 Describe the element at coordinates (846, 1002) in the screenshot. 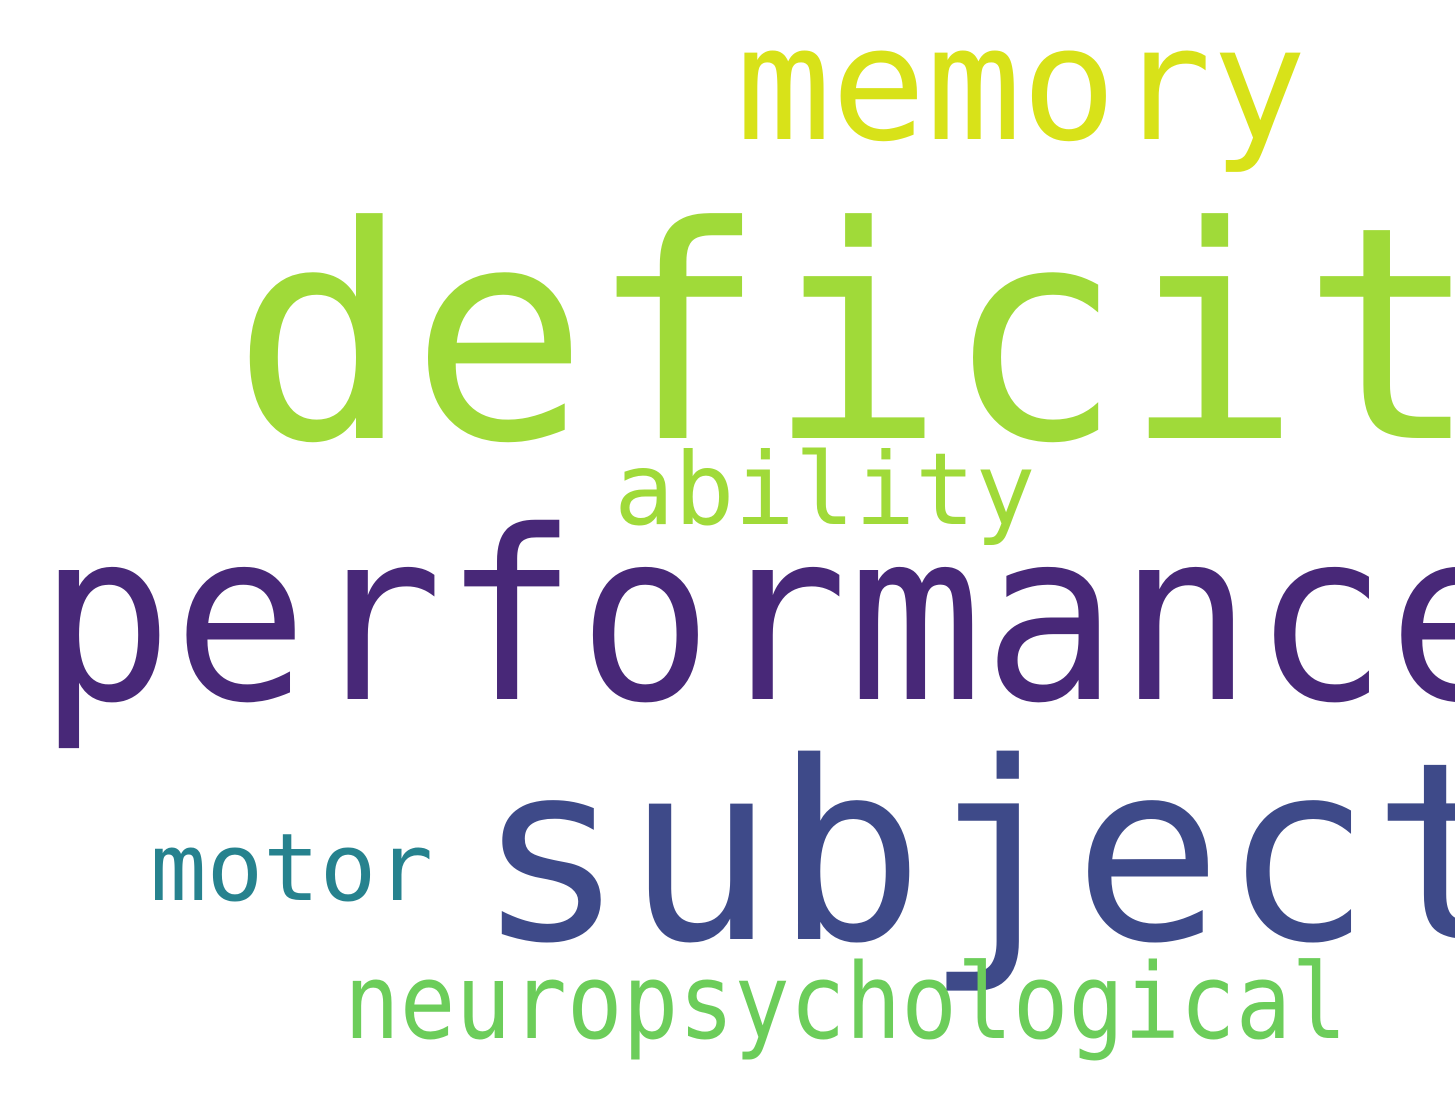

I see `word-neuropsychological: neuropsychological` at that location.